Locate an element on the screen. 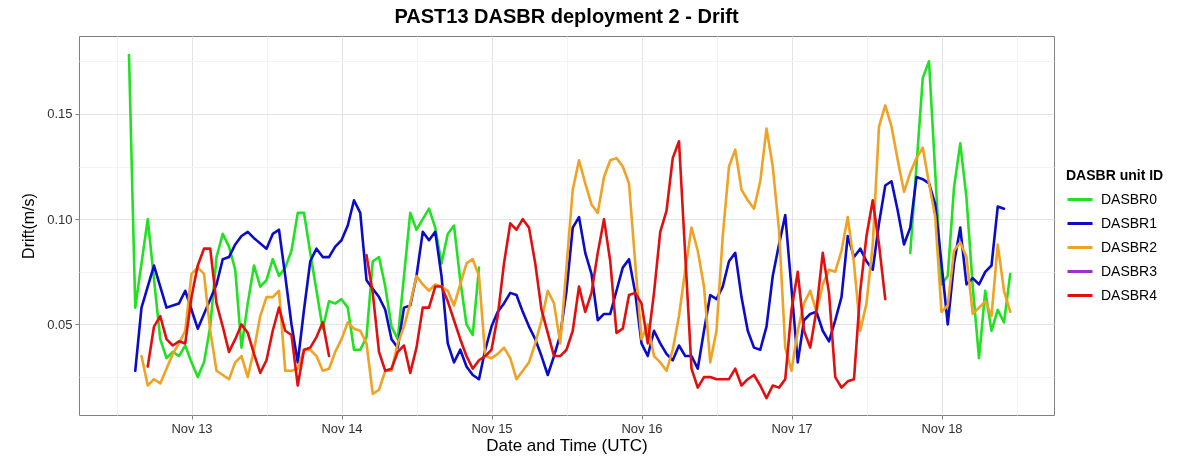 The width and height of the screenshot is (1200, 470). y-tick-label: 0.05 is located at coordinates (60, 324).